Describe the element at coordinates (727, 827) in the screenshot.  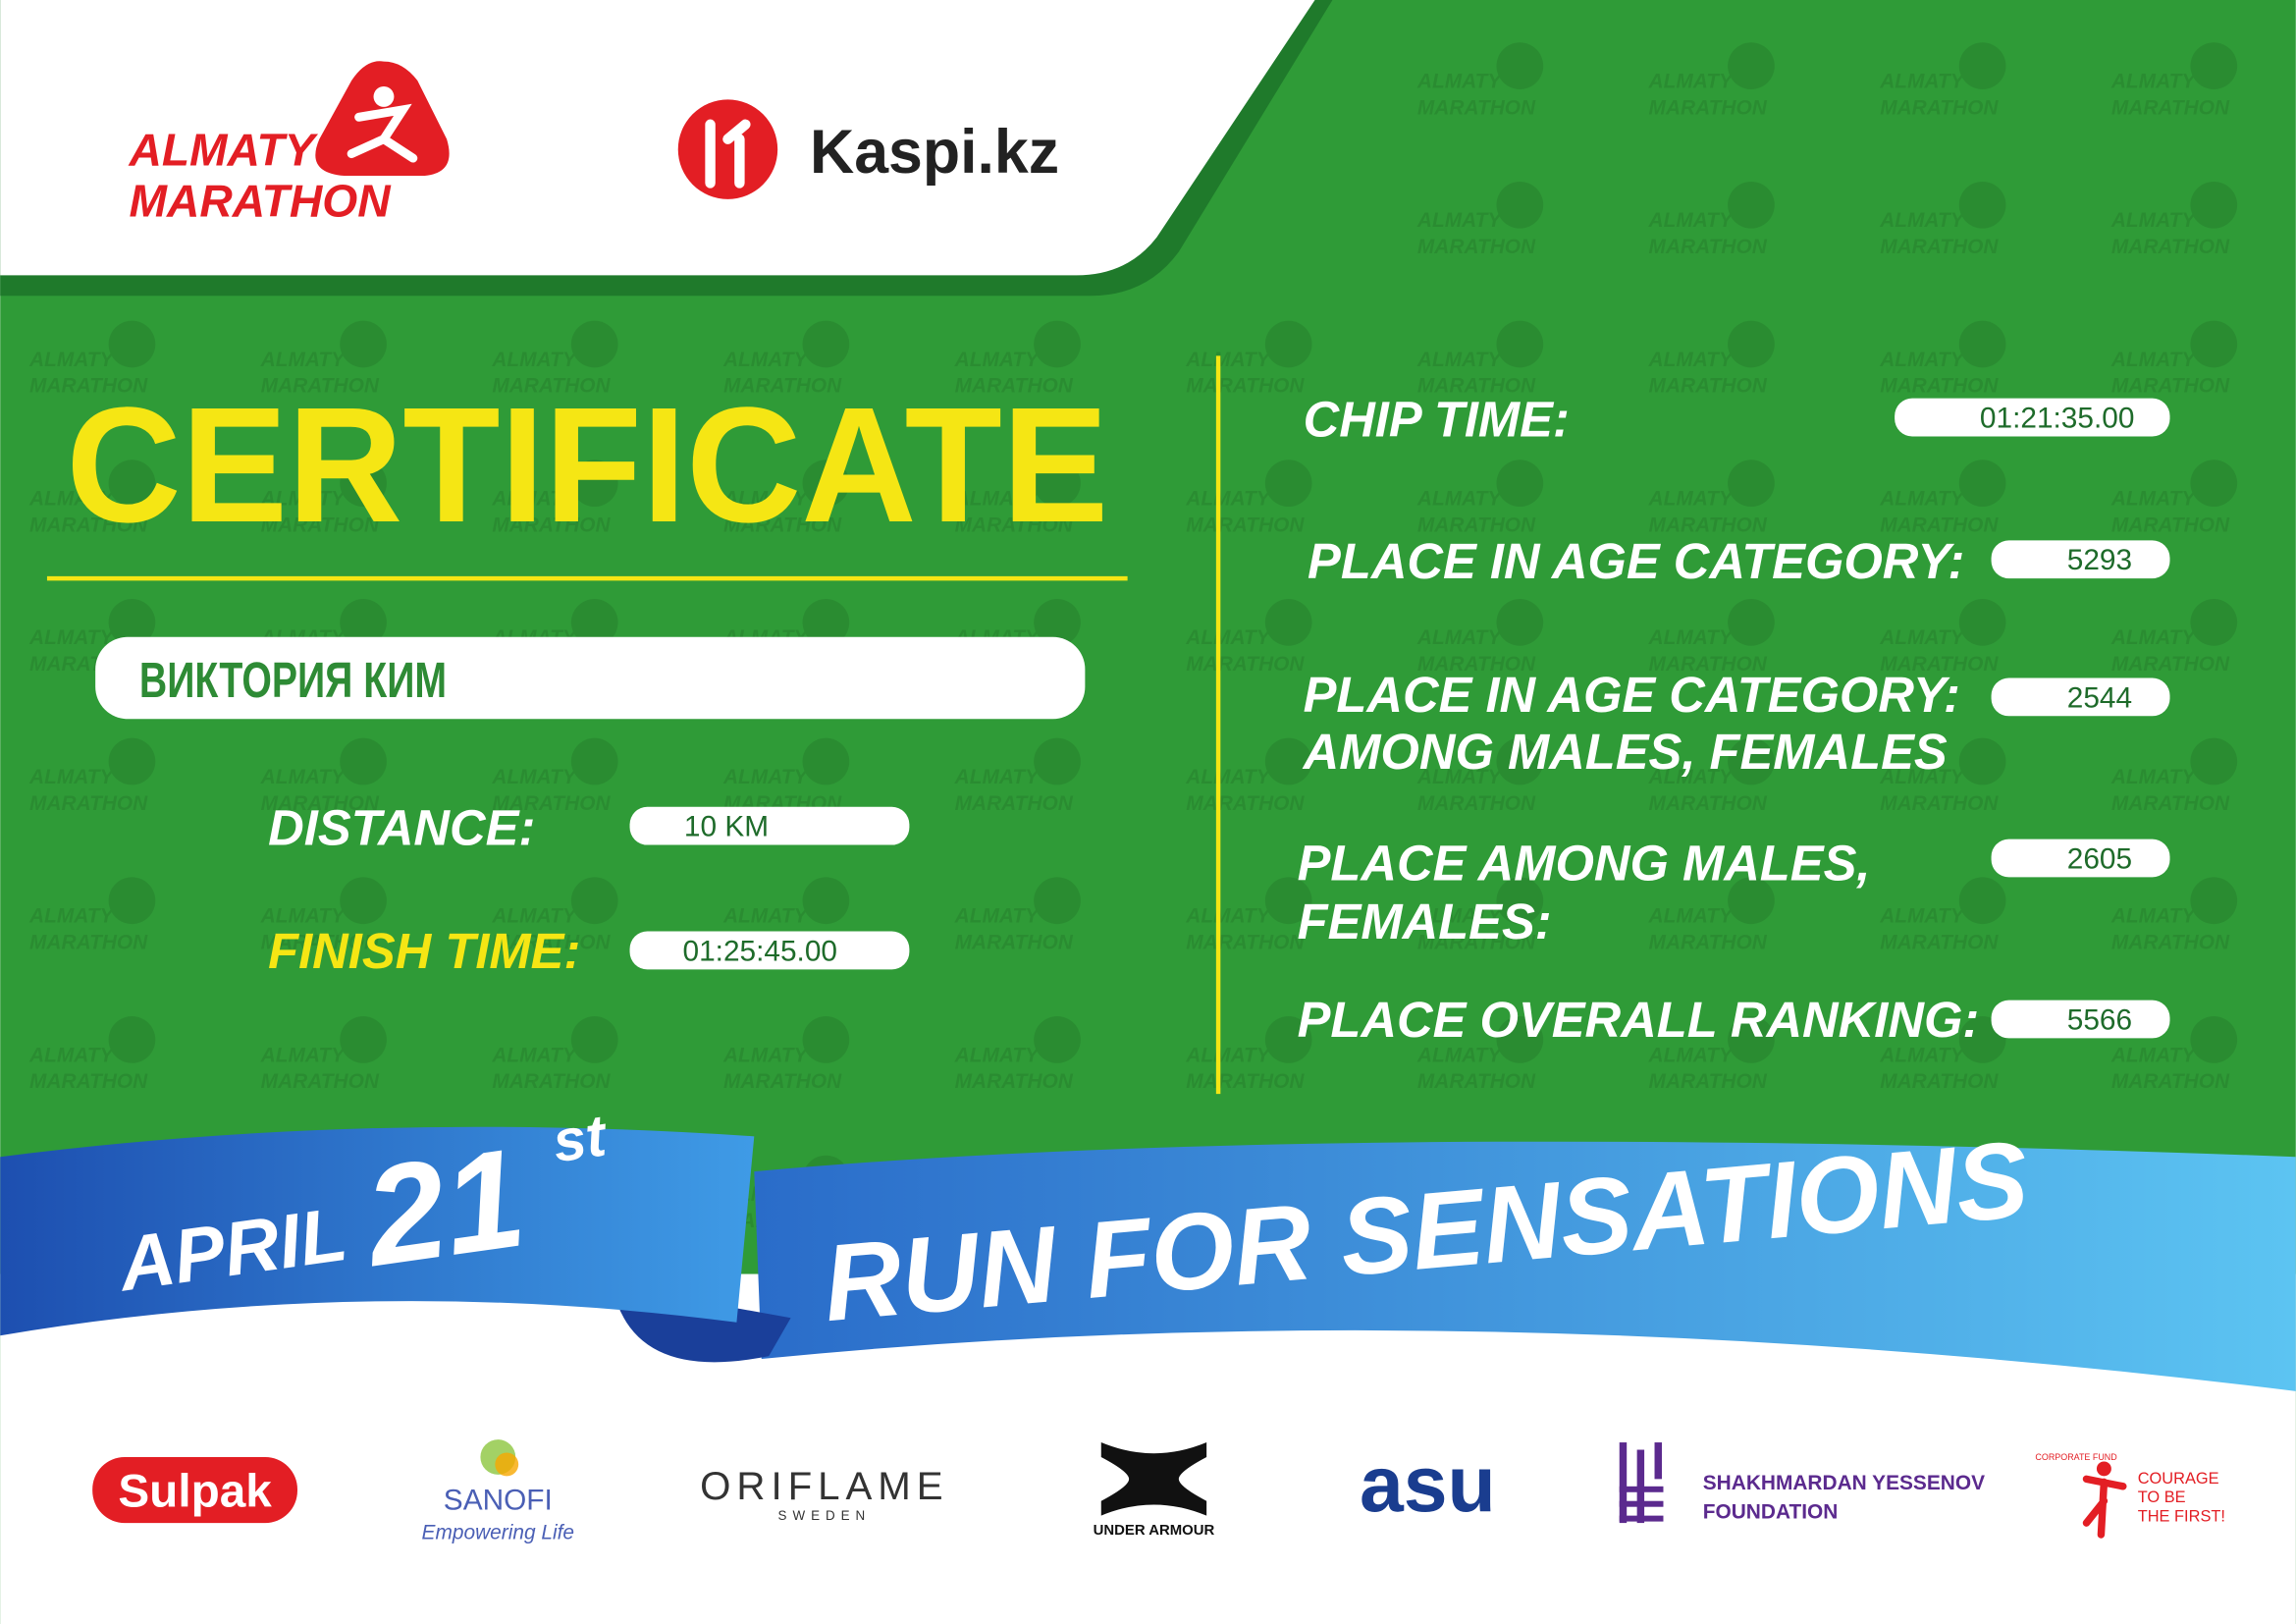
I see `field-value: 10 KM` at that location.